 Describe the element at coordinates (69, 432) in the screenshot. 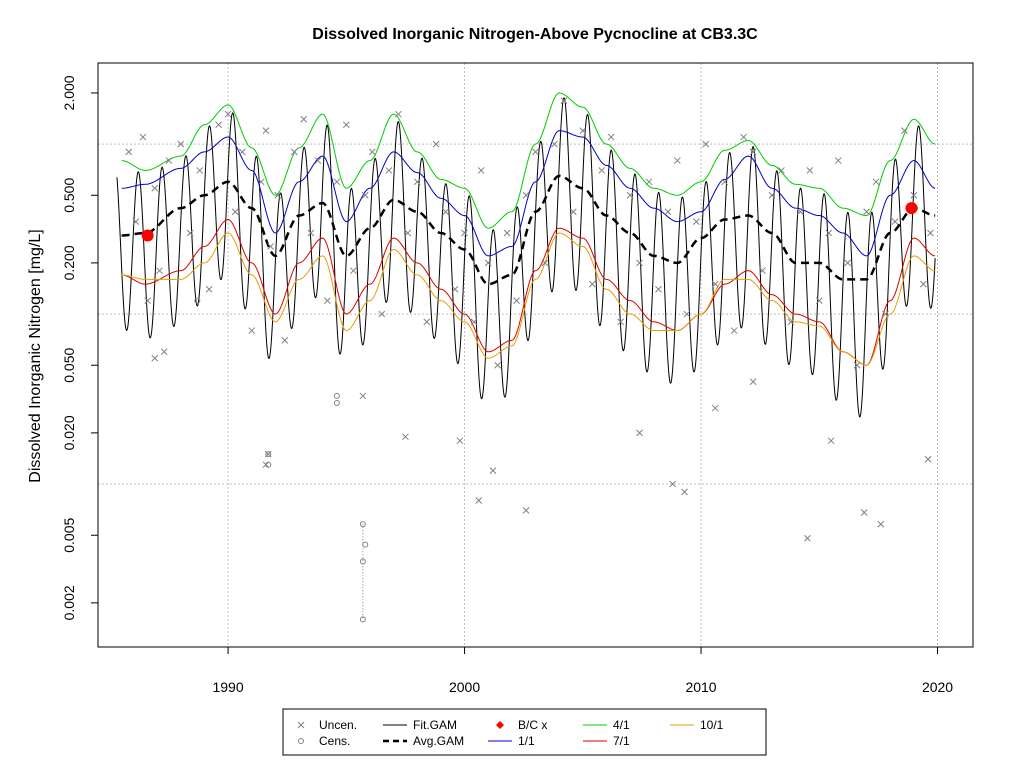

I see `y-tick-label: 0.020` at that location.